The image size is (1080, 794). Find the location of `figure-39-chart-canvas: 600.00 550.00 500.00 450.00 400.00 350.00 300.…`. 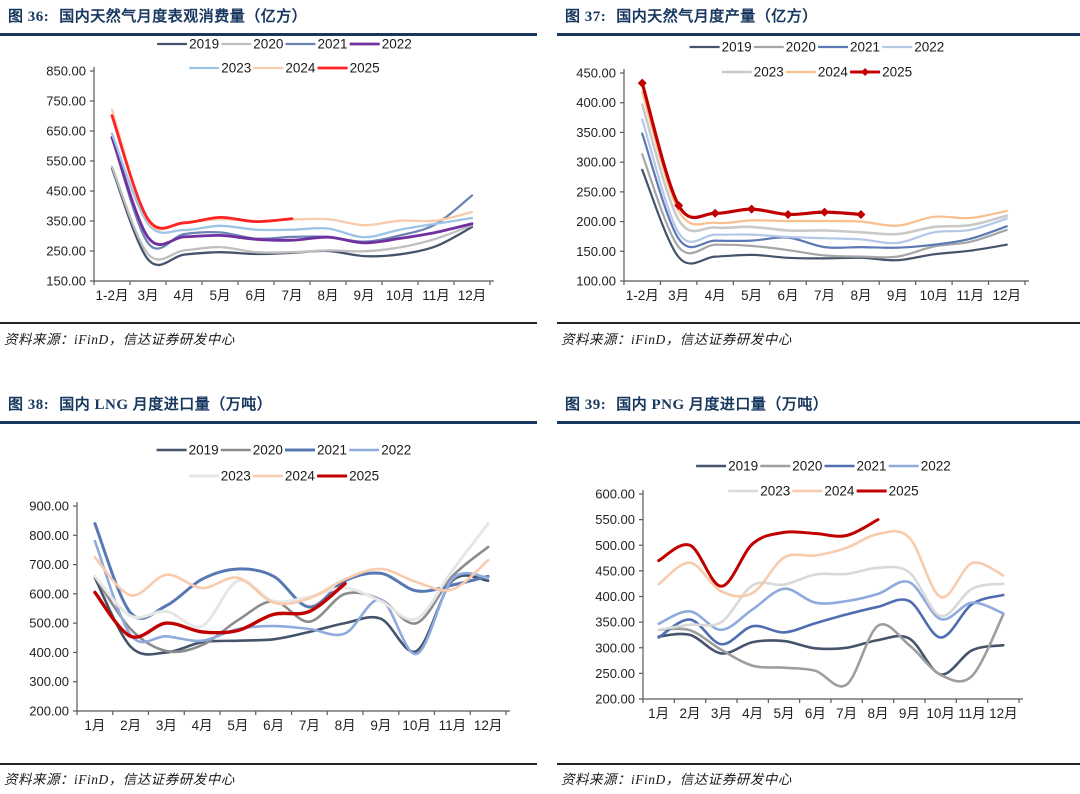

figure-39-chart-canvas: 600.00 550.00 500.00 450.00 400.00 350.00 300.… is located at coordinates (809, 590).